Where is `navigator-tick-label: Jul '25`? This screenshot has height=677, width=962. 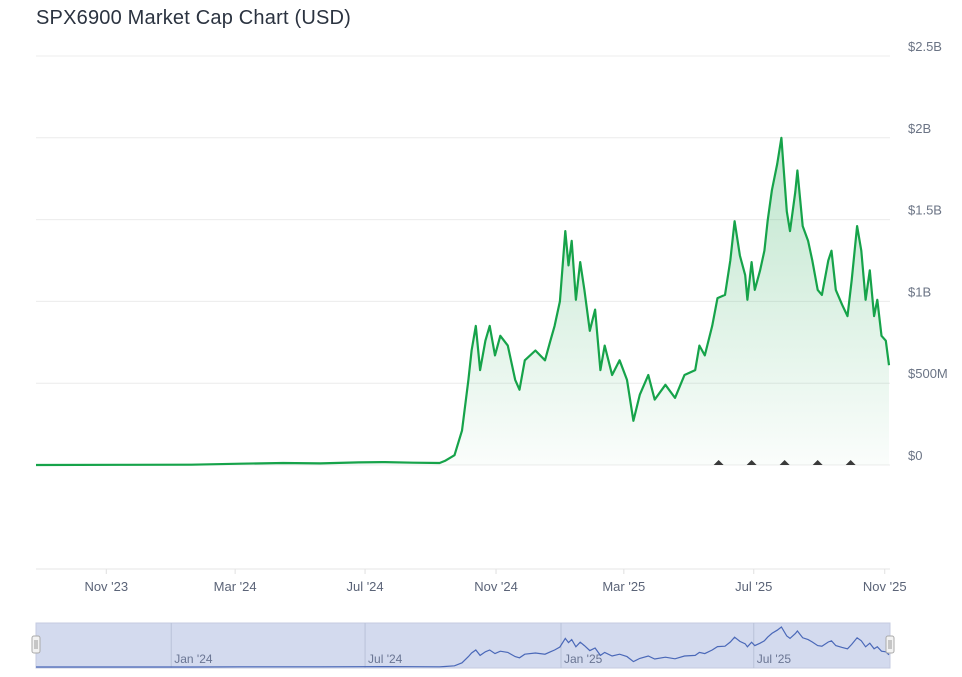
navigator-tick-label: Jul '25 is located at coordinates (774, 659).